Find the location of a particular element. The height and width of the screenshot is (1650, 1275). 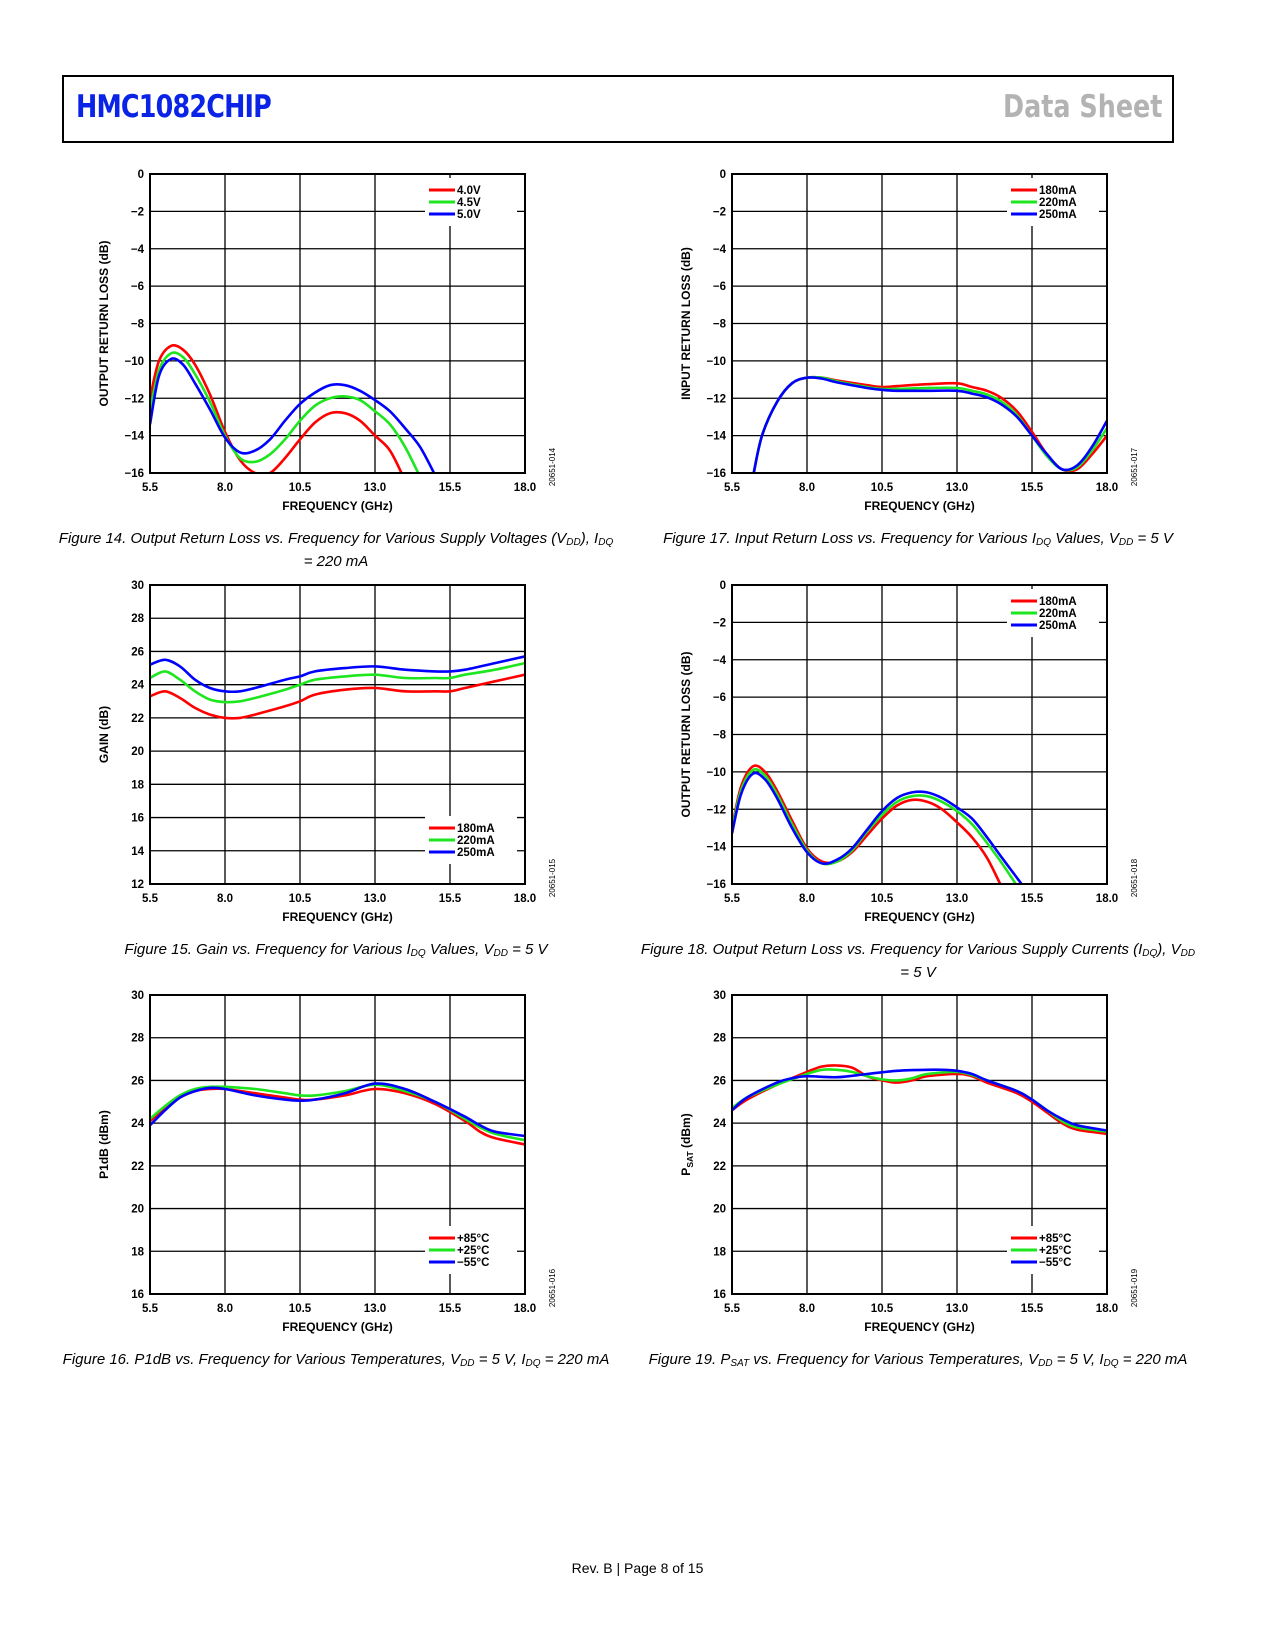

series-line-40V is located at coordinates (276, 408).